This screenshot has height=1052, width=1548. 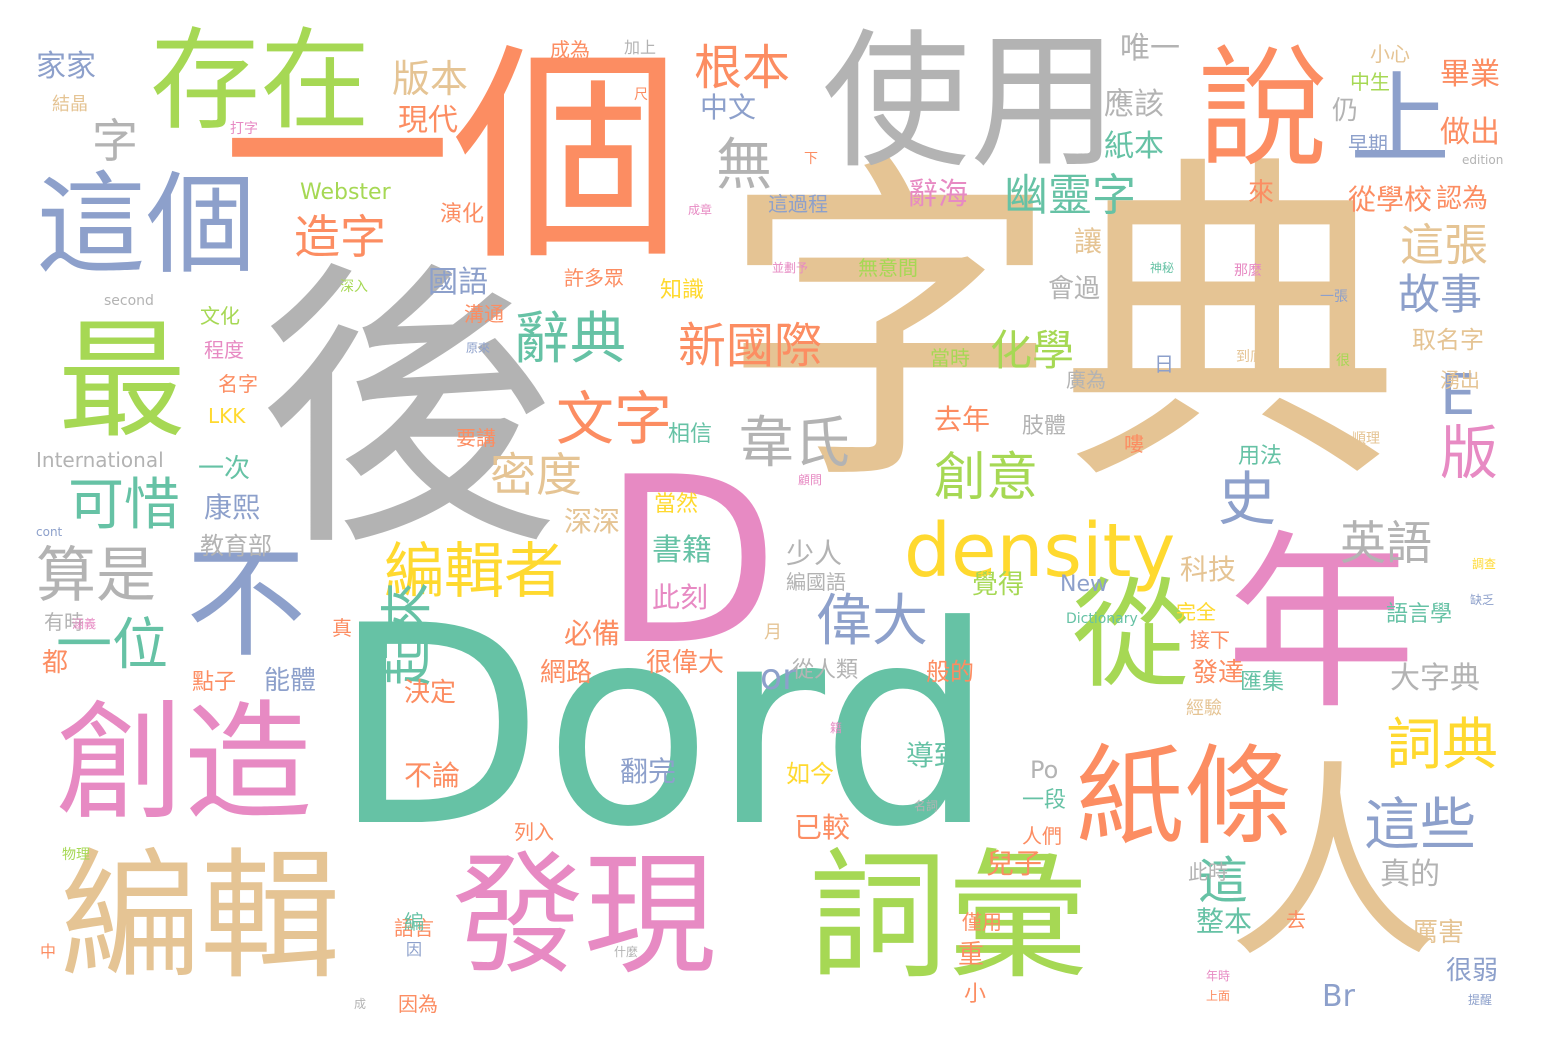 I want to click on cloud-word: 中文, so click(x=728, y=107).